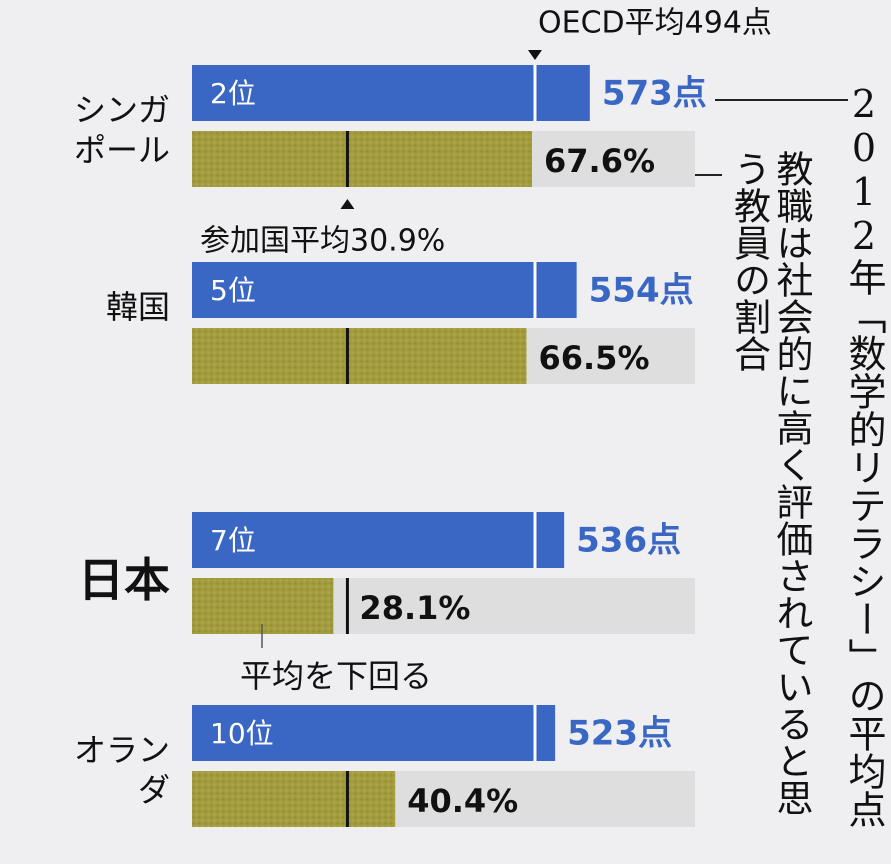 The width and height of the screenshot is (891, 864). I want to click on value-label: 523点, so click(619, 734).